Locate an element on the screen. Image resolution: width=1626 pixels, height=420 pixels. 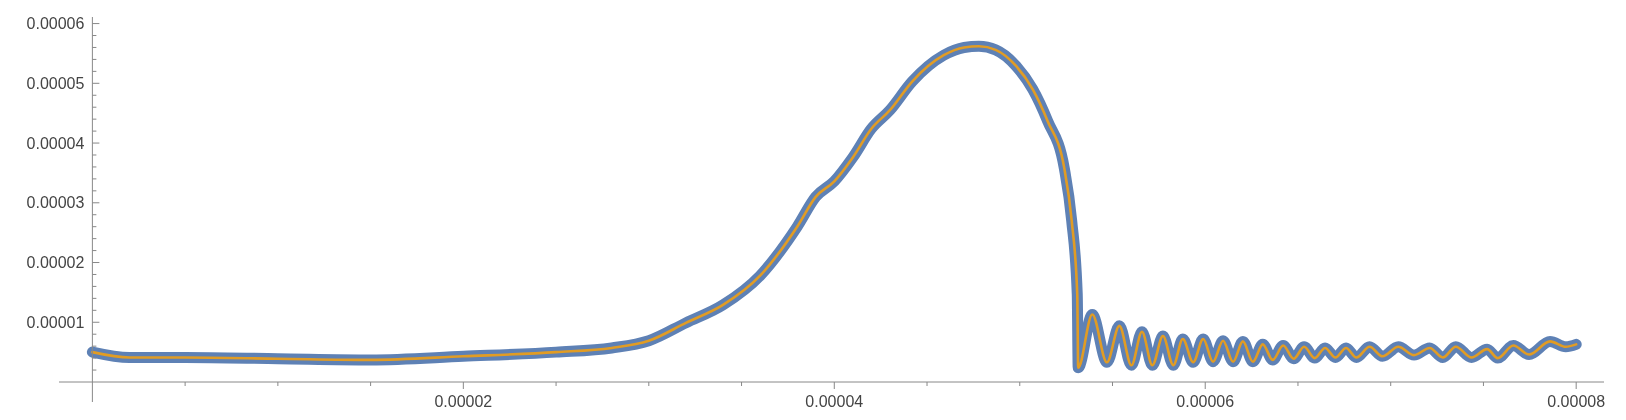
x-tick-label: 0.00006 is located at coordinates (1205, 401).